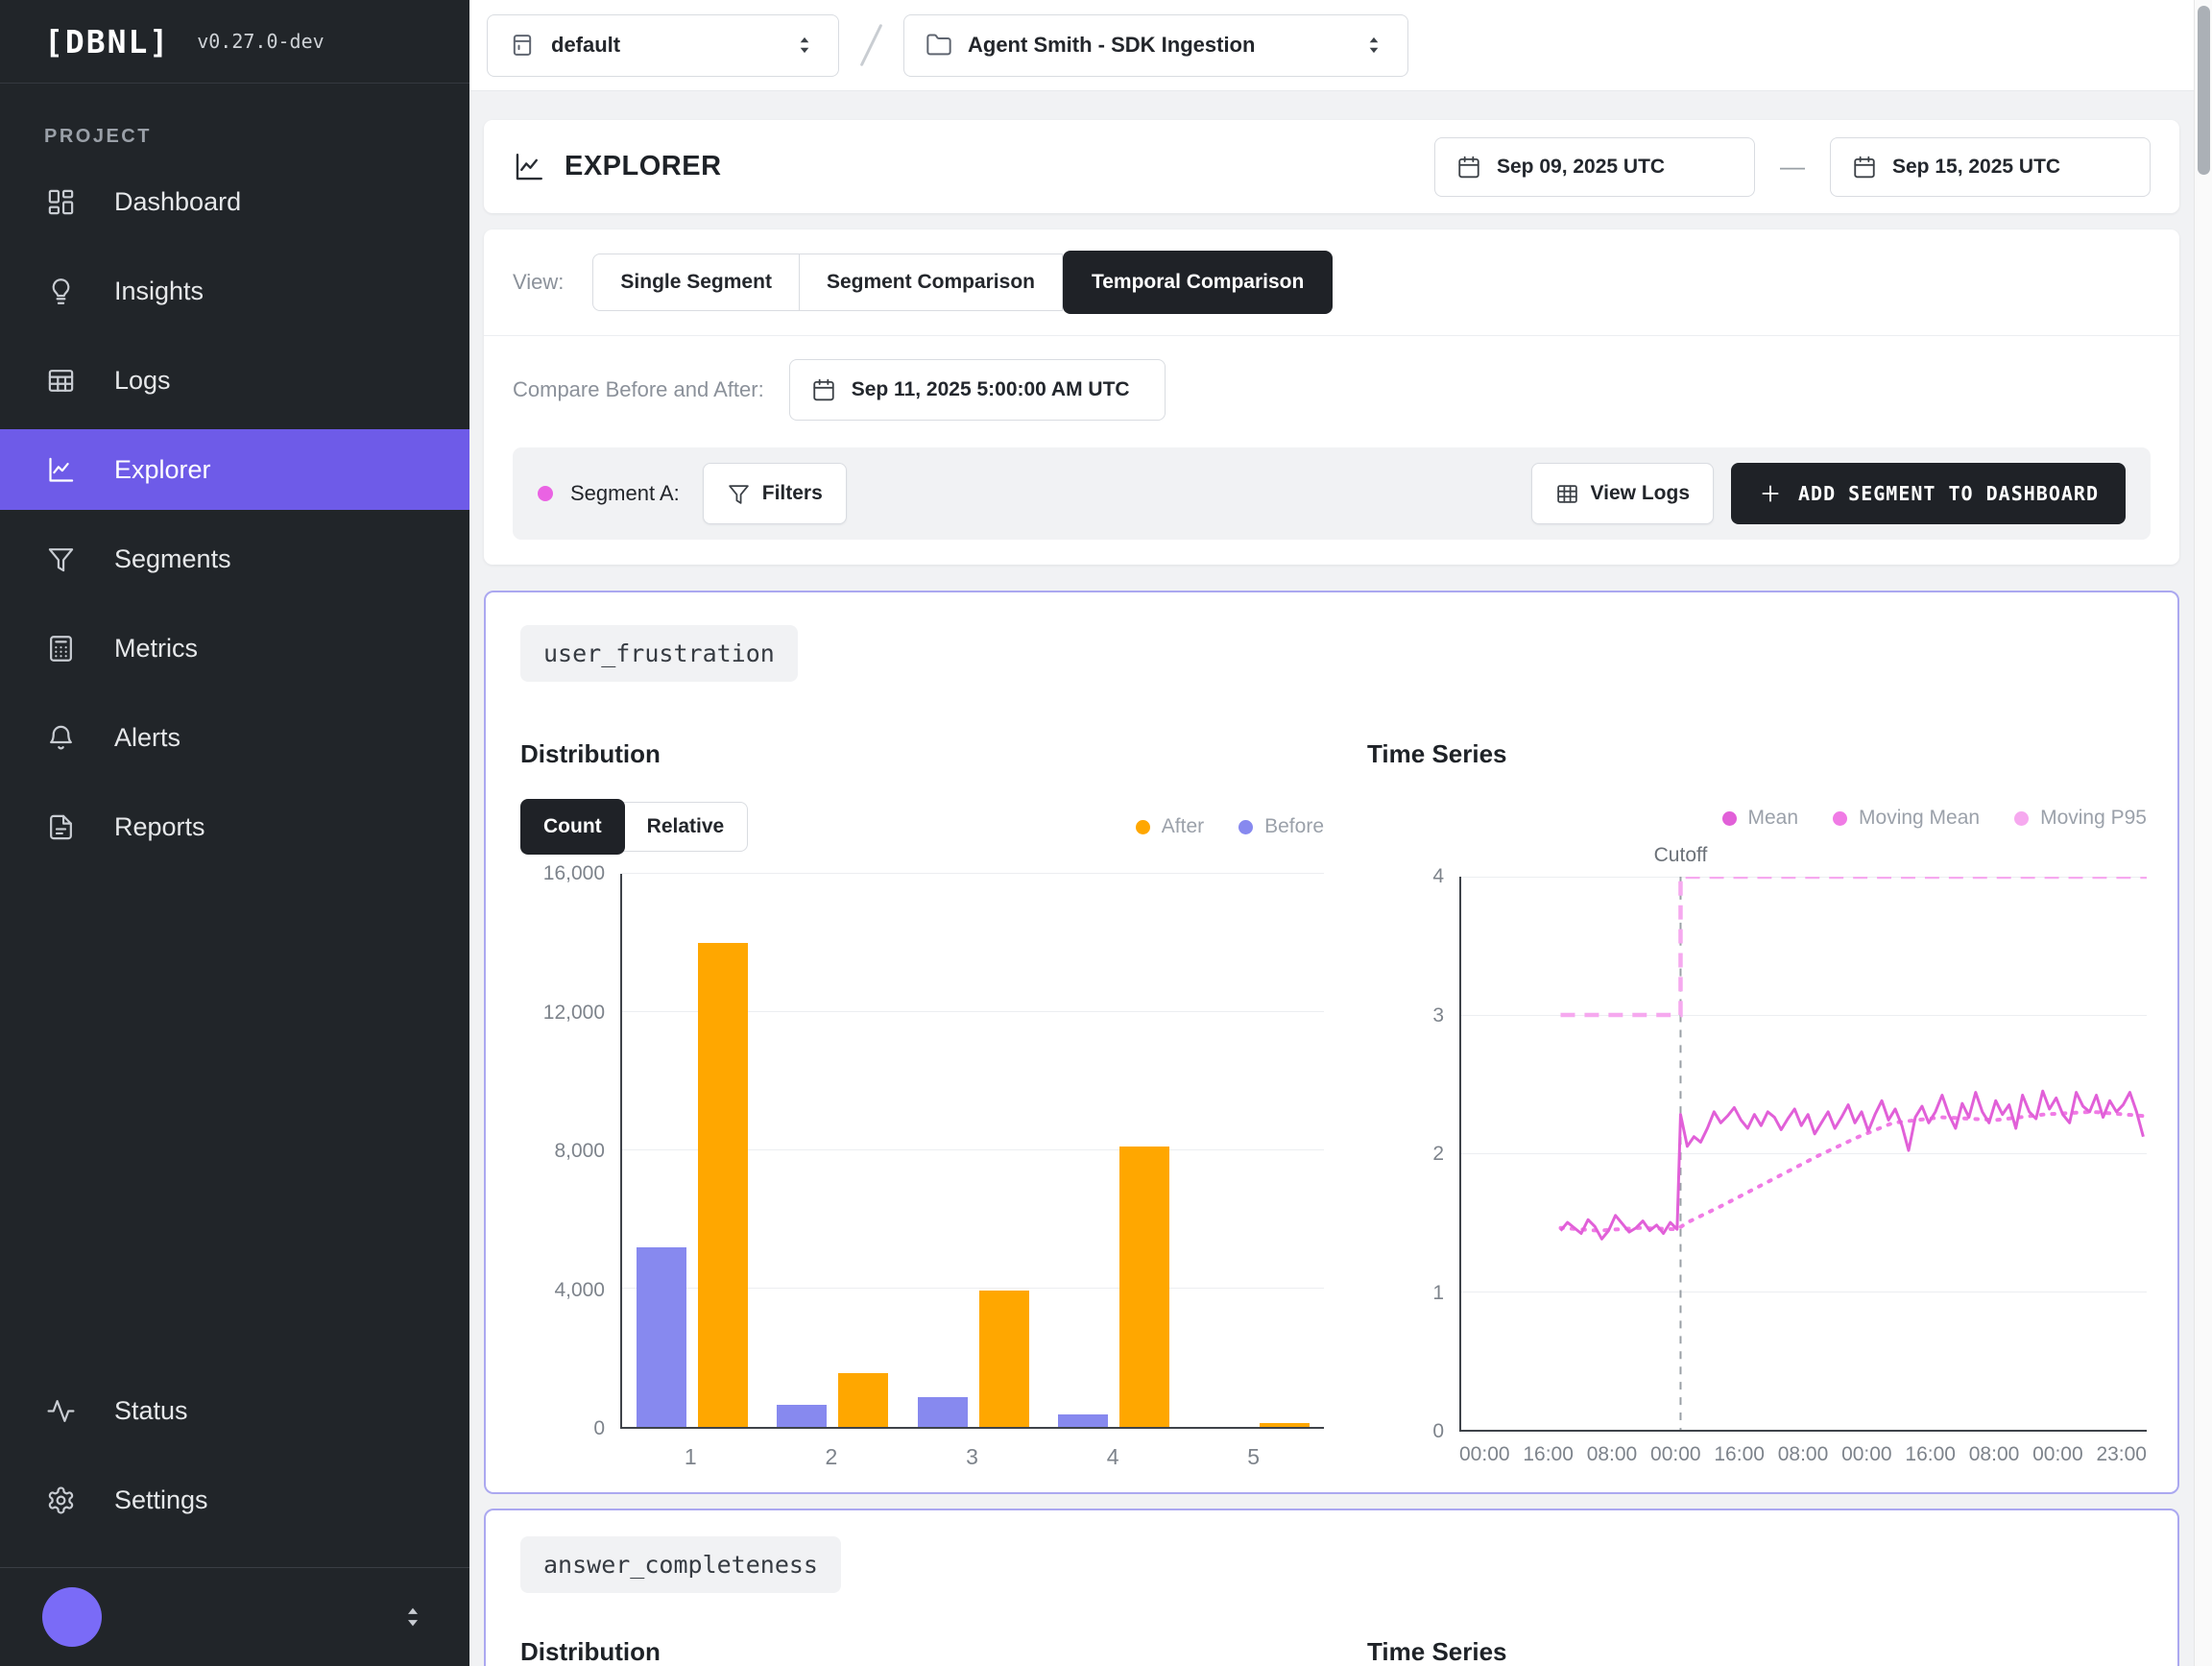 Image resolution: width=2212 pixels, height=1666 pixels. Describe the element at coordinates (235, 559) in the screenshot. I see `sidebar-item-segments: Segments` at that location.